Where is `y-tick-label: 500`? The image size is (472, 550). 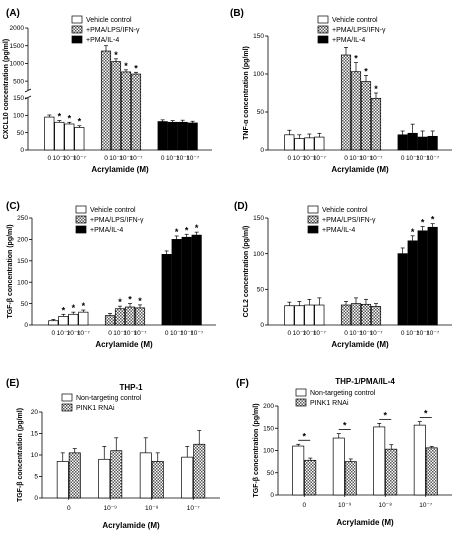
y-tick-label: 500 is located at coordinates (18, 81).